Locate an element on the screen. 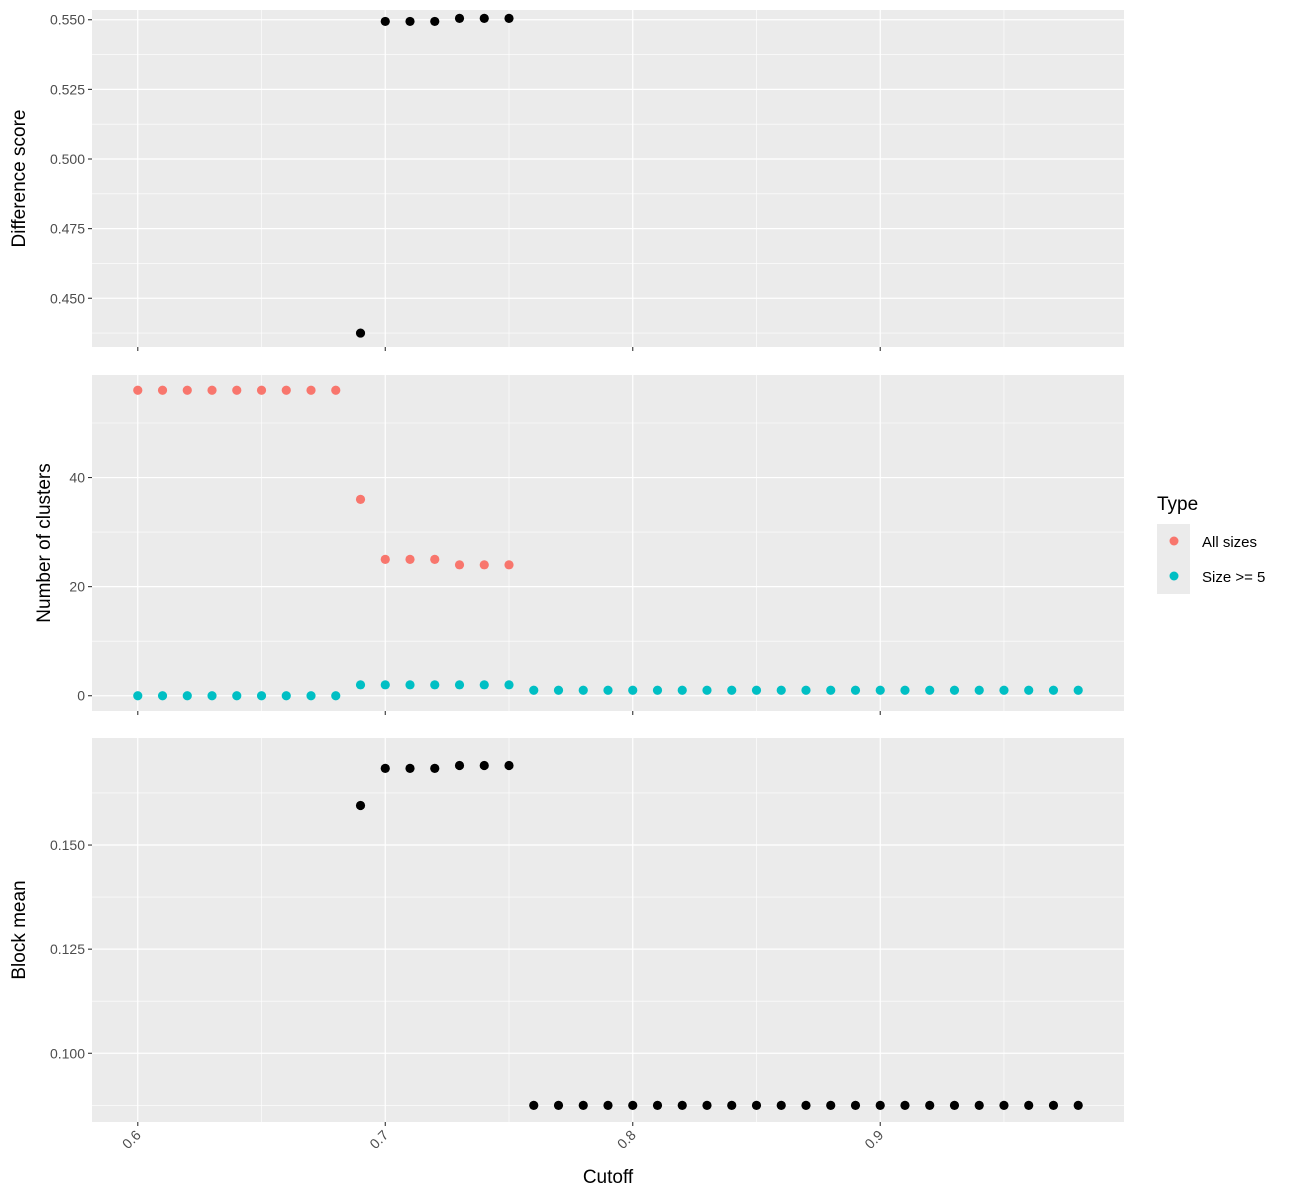 The width and height of the screenshot is (1300, 1200). y-tick-label: 0.475 is located at coordinates (67, 229).